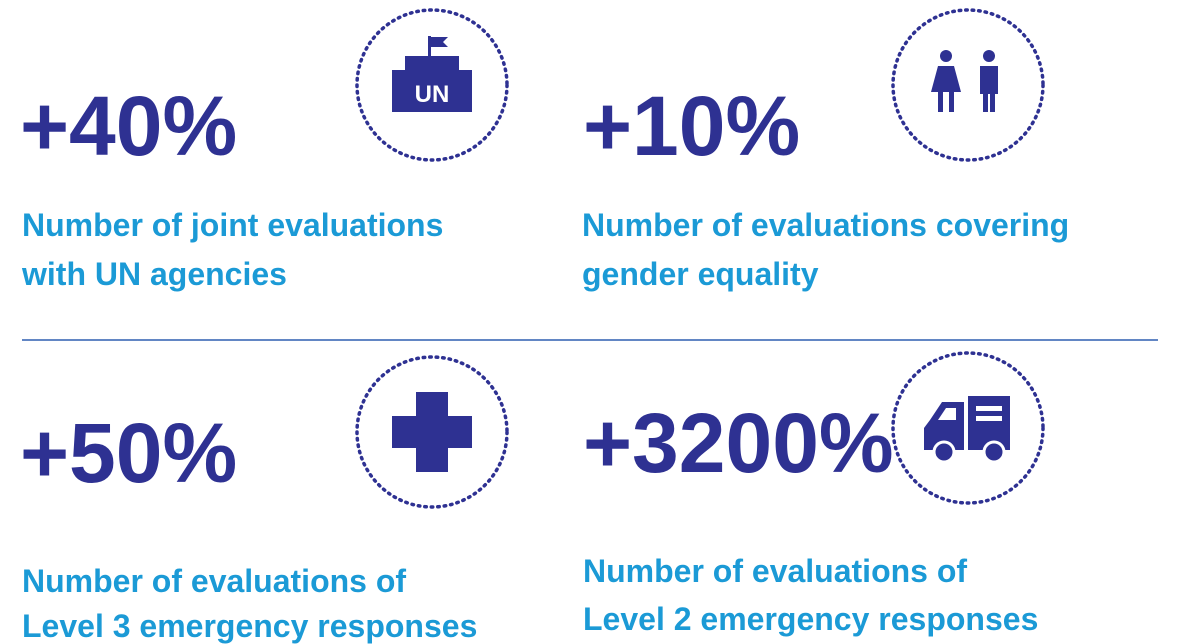 This screenshot has width=1179, height=644. What do you see at coordinates (432, 74) in the screenshot?
I see `un-icon: UN` at bounding box center [432, 74].